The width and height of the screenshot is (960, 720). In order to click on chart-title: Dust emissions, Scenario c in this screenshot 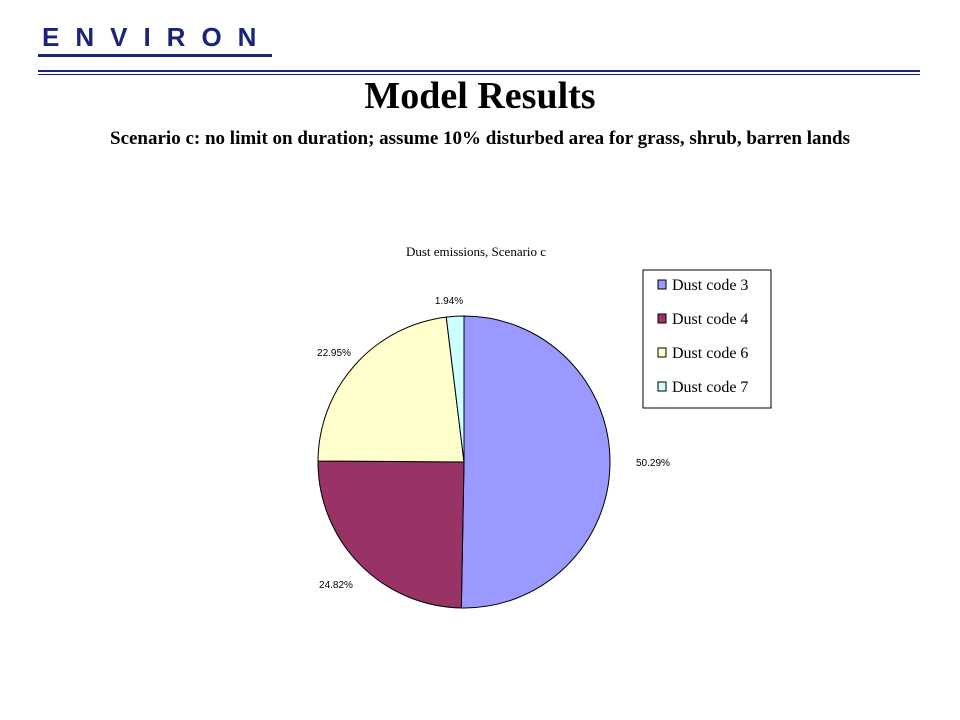, I will do `click(476, 251)`.